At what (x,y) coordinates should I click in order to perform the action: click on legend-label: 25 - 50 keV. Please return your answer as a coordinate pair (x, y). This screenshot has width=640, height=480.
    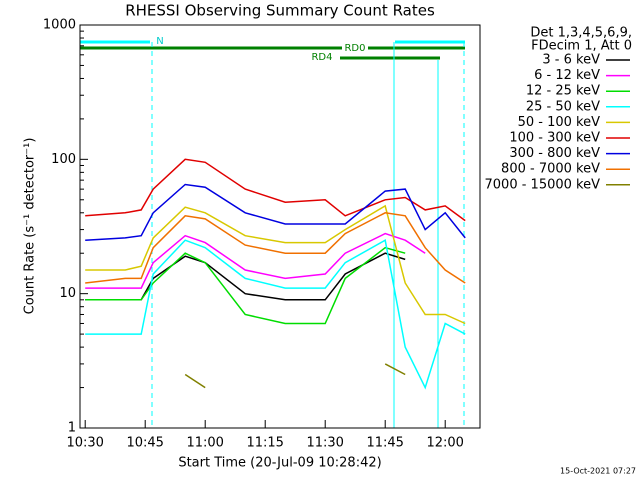
    Looking at the image, I should click on (563, 106).